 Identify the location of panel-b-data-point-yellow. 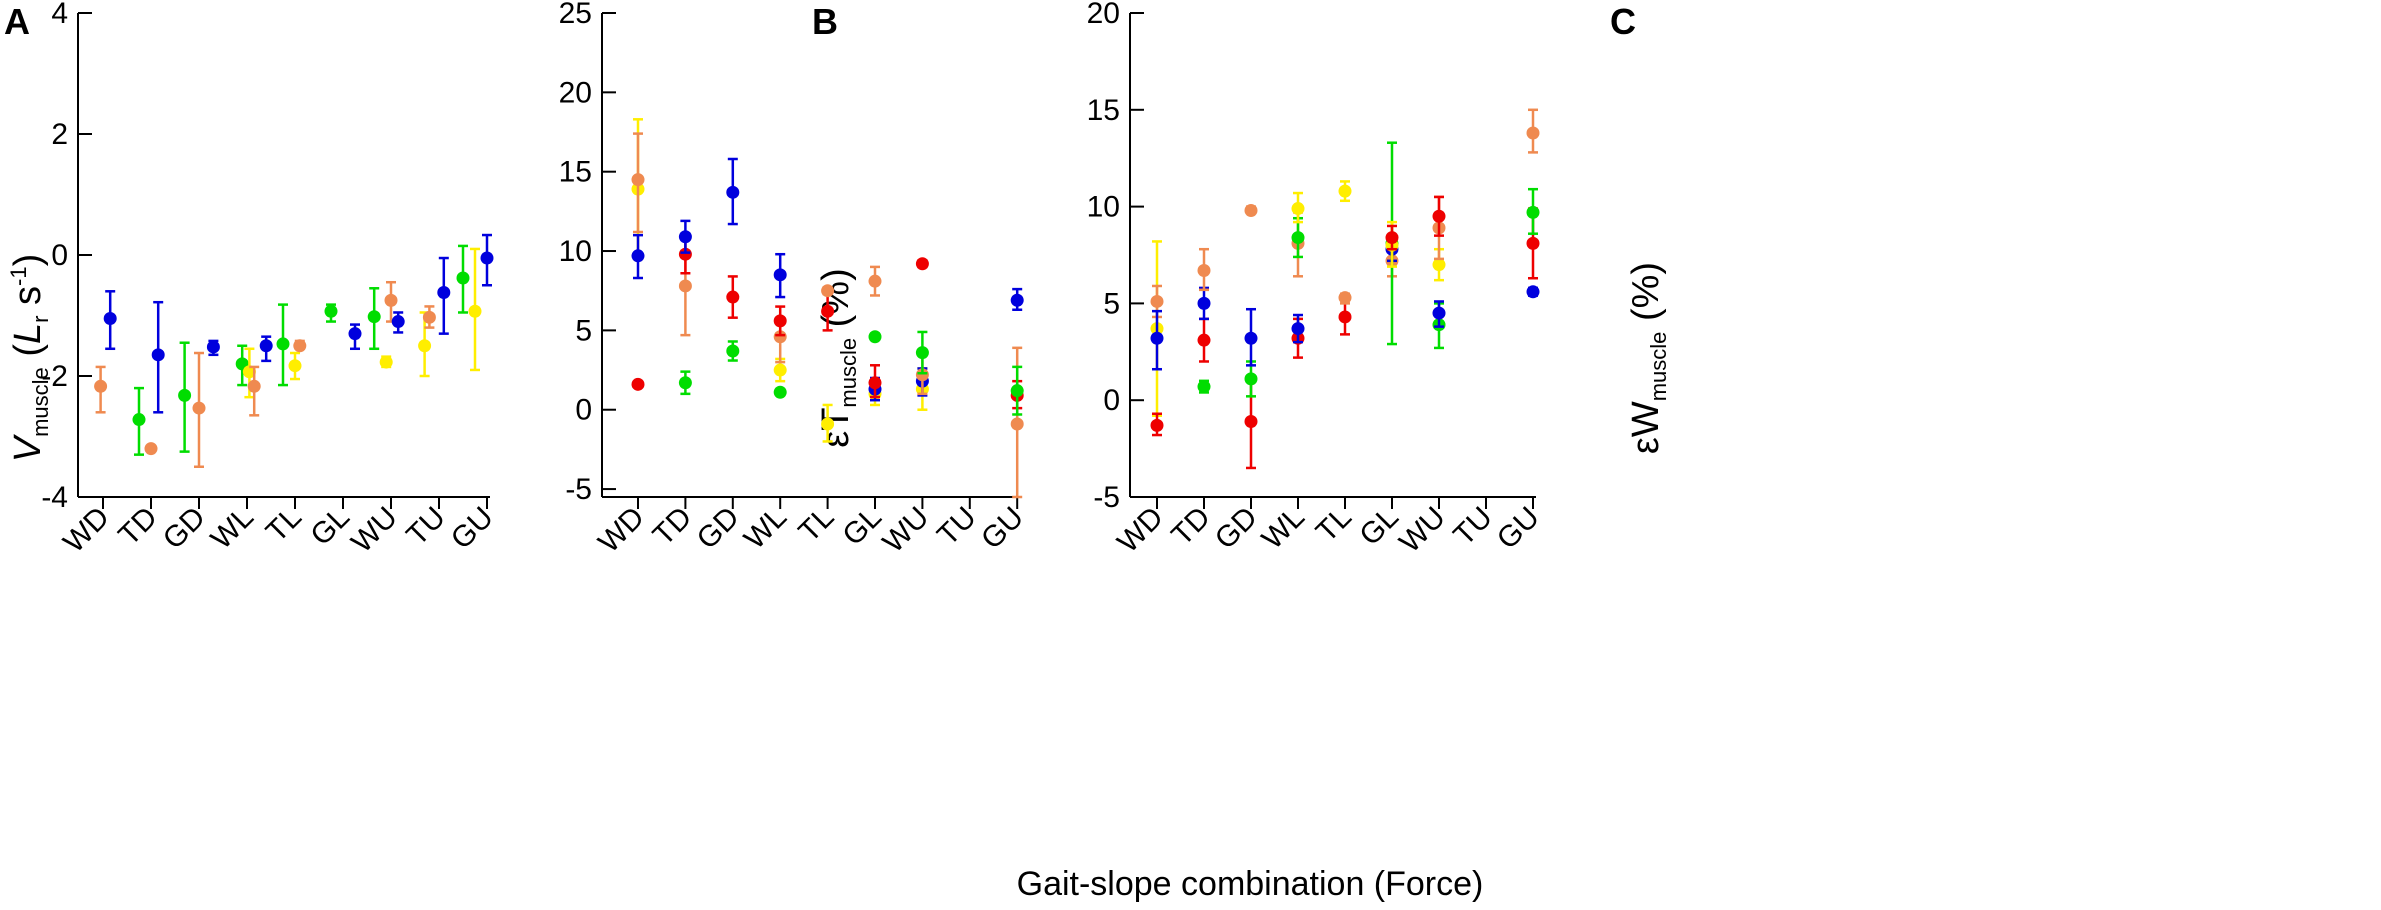
(828, 423).